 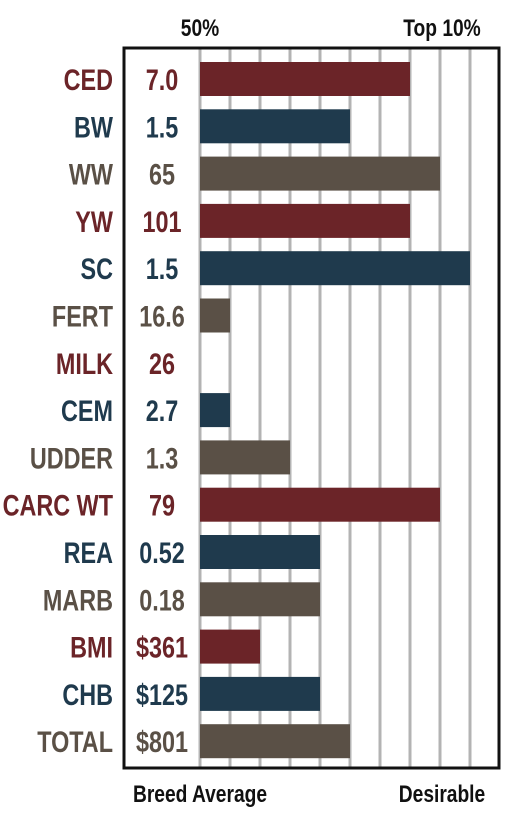 I want to click on epd-value-label: $125, so click(x=162, y=694).